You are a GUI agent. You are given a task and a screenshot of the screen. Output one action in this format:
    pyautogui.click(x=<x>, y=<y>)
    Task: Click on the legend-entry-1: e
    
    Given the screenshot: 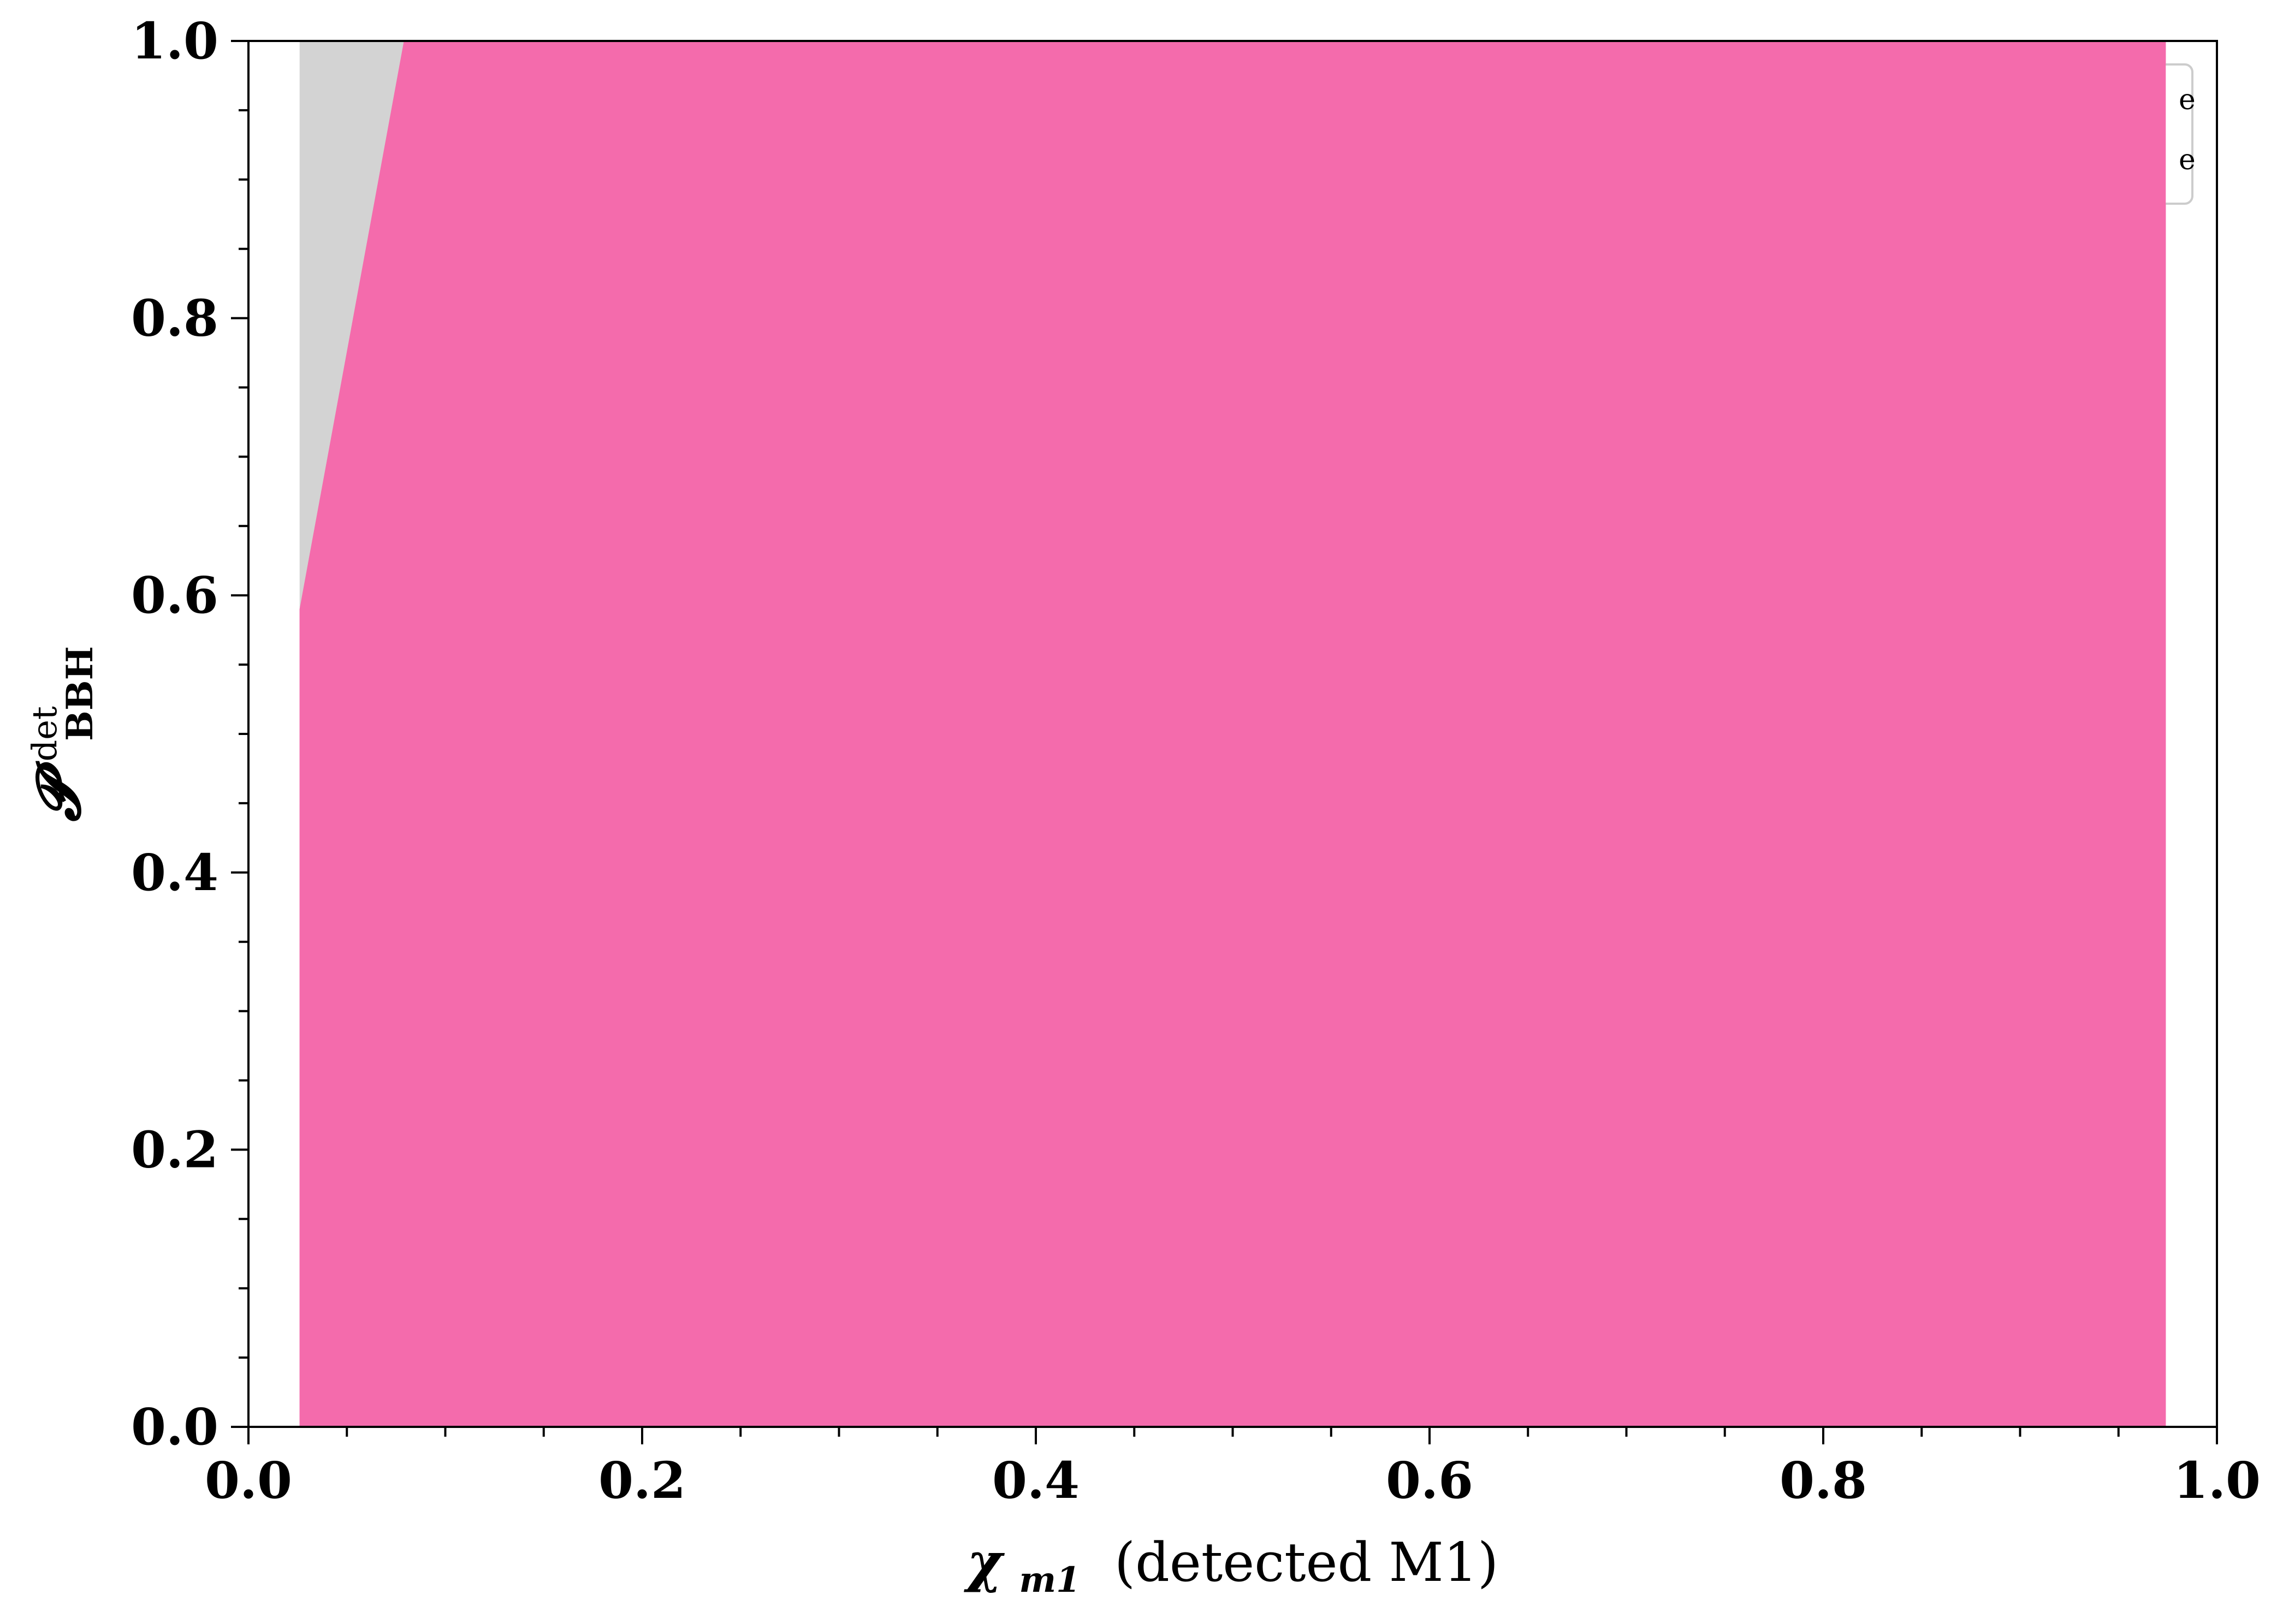 What is the action you would take?
    pyautogui.click(x=2187, y=160)
    